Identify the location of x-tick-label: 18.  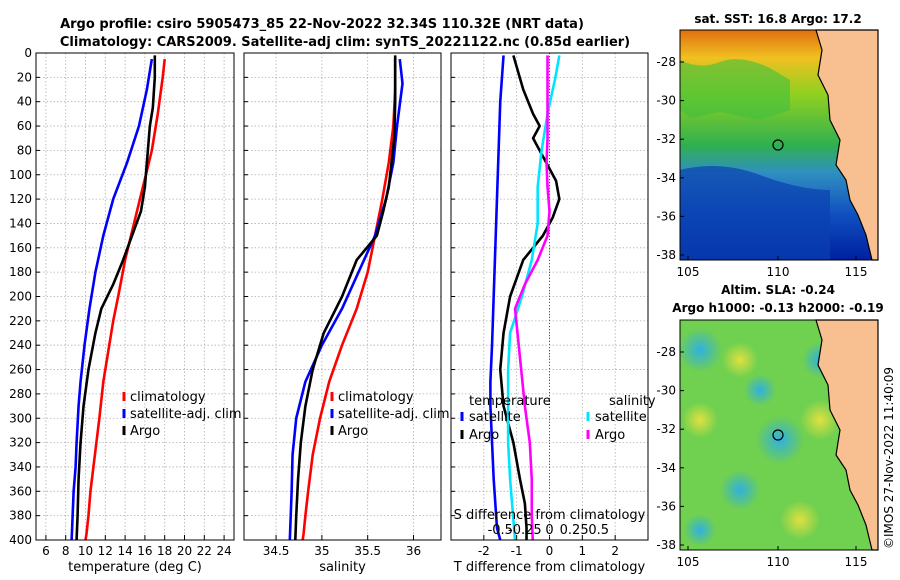
(164, 551).